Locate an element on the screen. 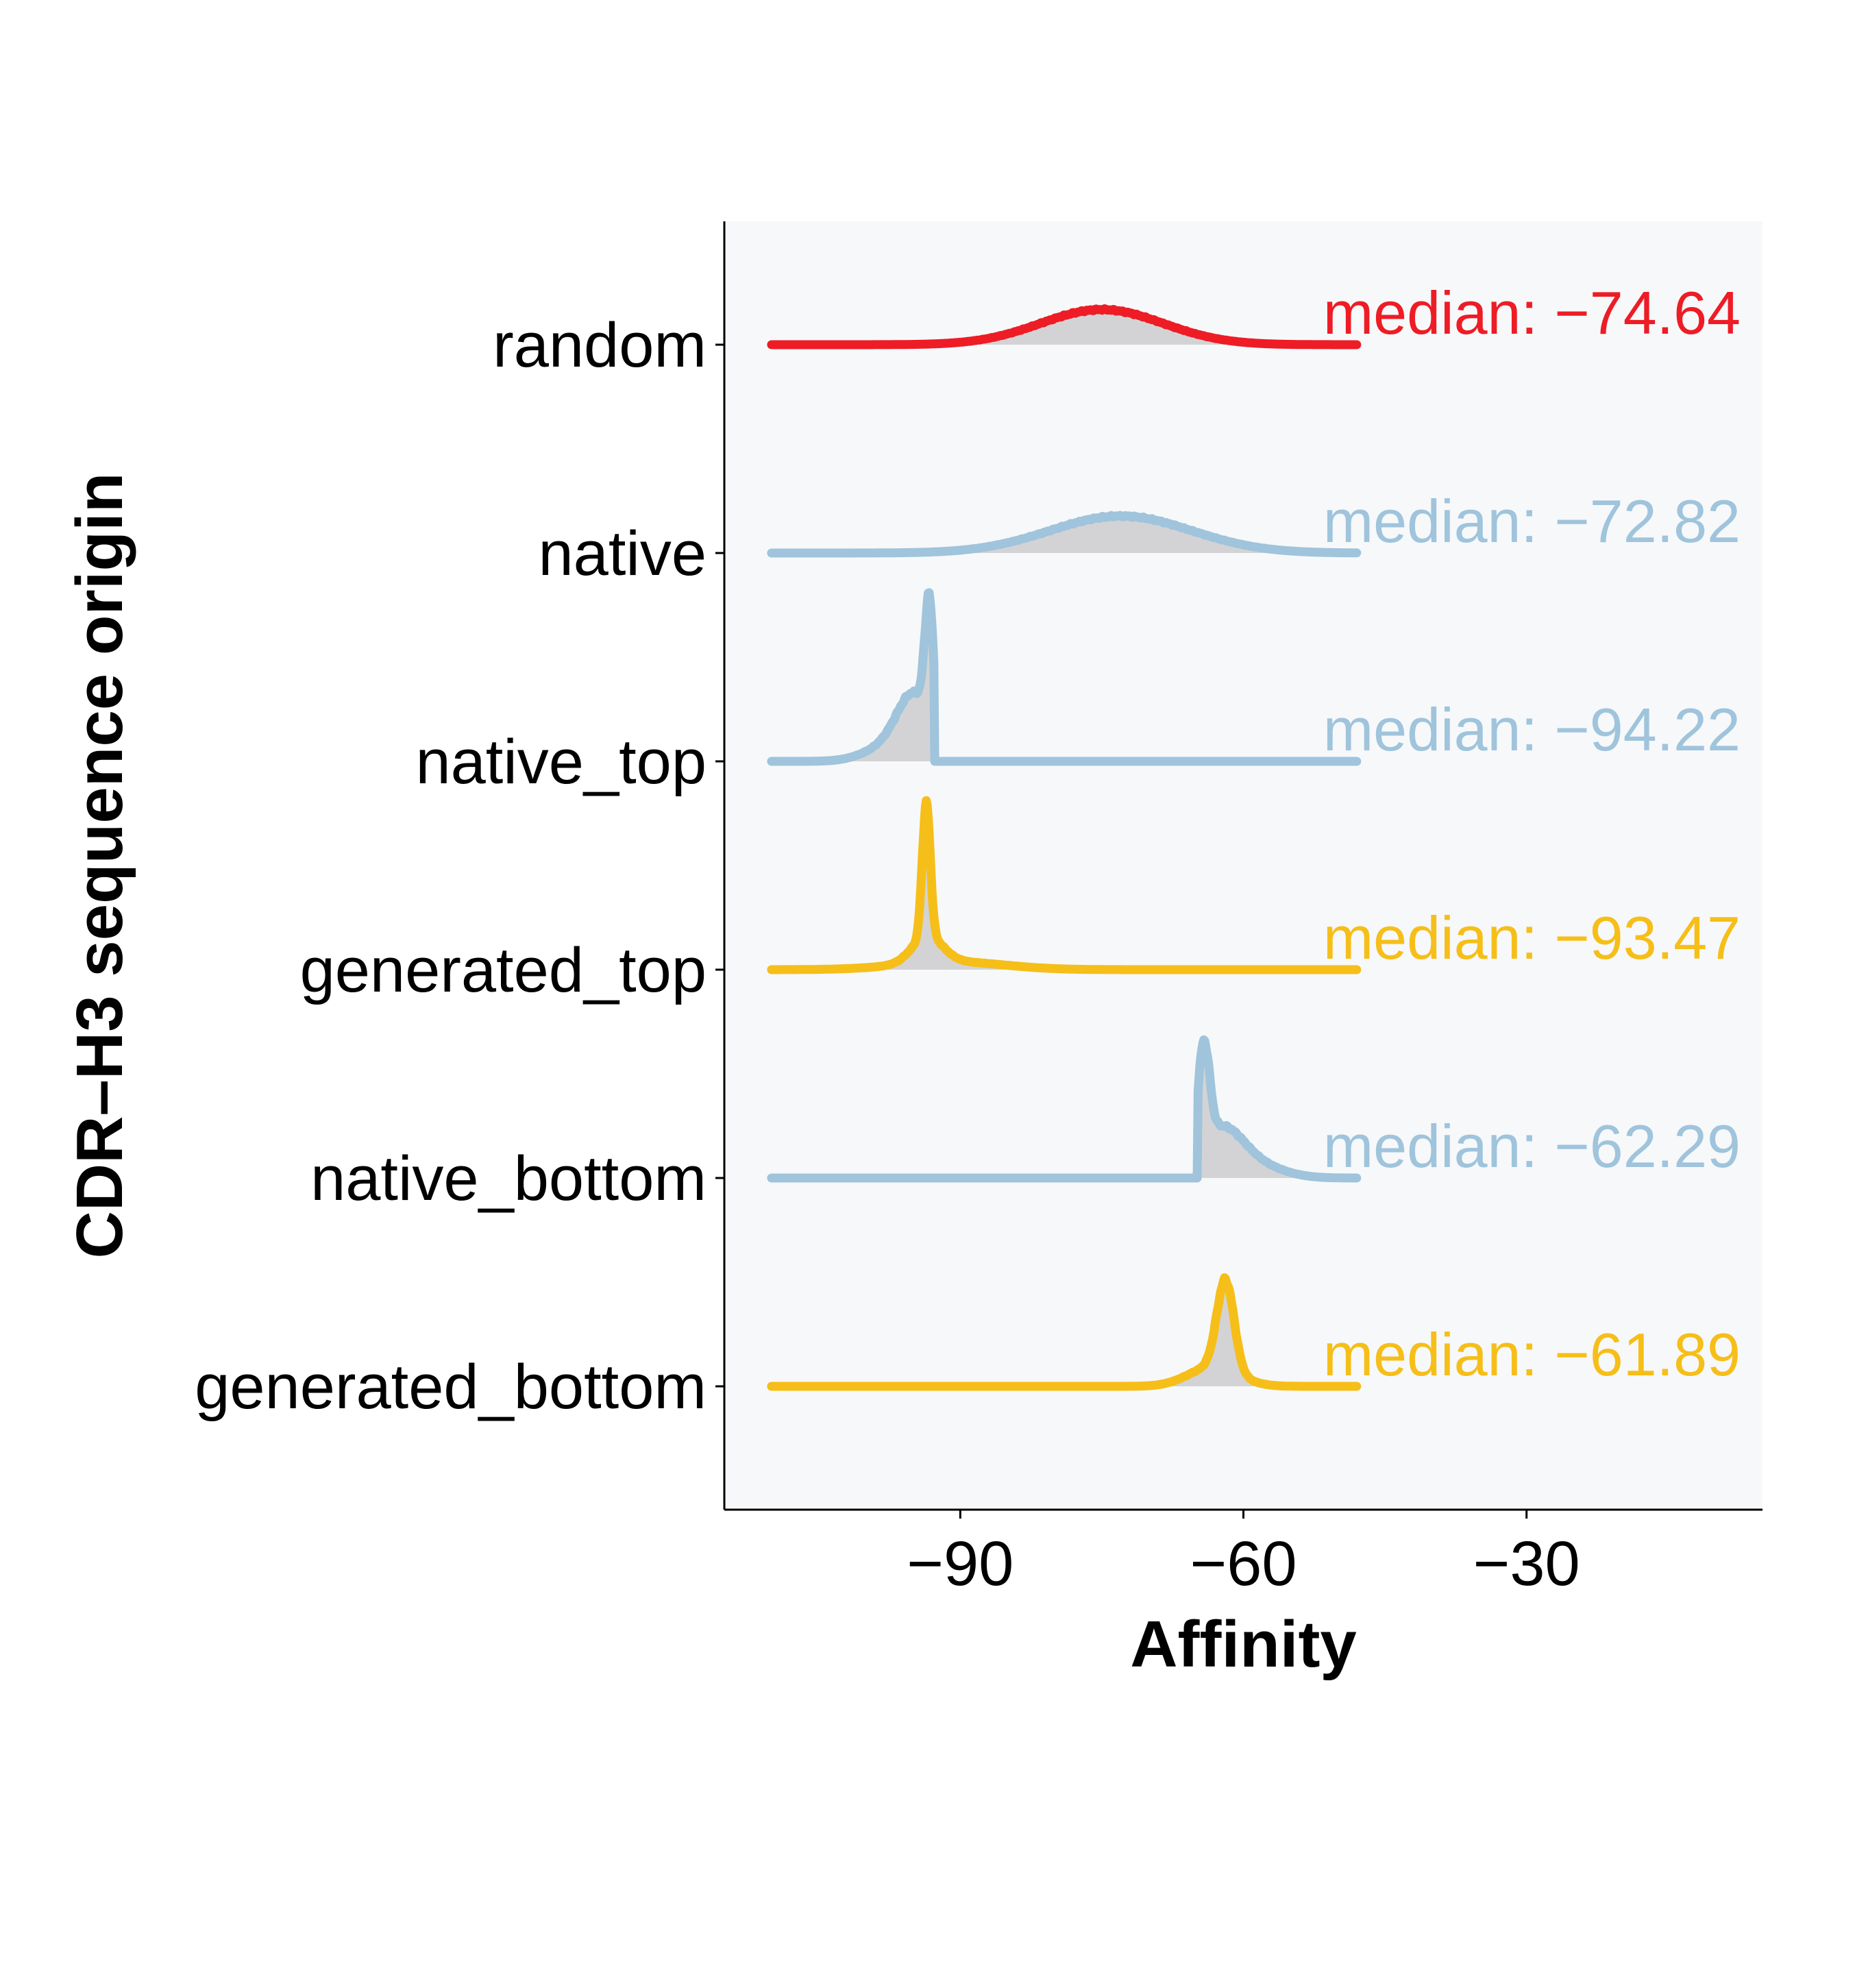  x-tick-label: −60 is located at coordinates (1243, 1564).